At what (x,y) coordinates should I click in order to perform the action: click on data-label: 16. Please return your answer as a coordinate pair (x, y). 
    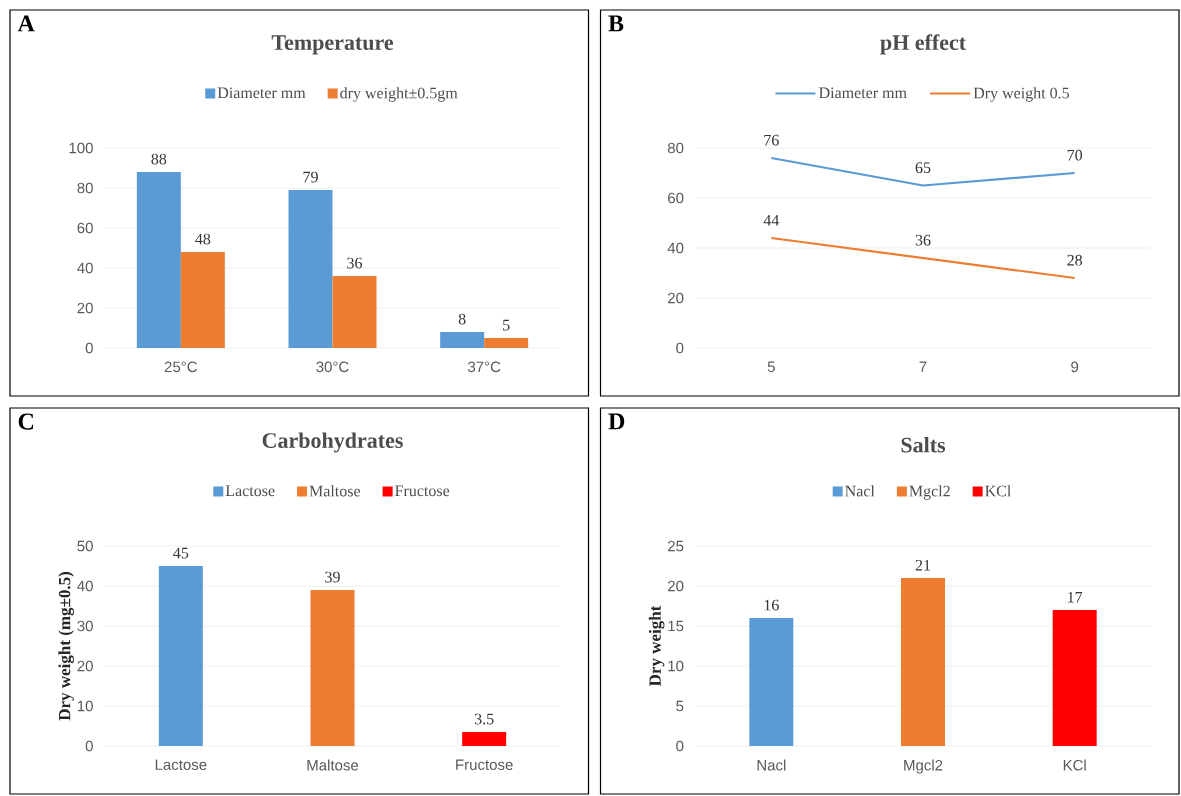
    Looking at the image, I should click on (771, 605).